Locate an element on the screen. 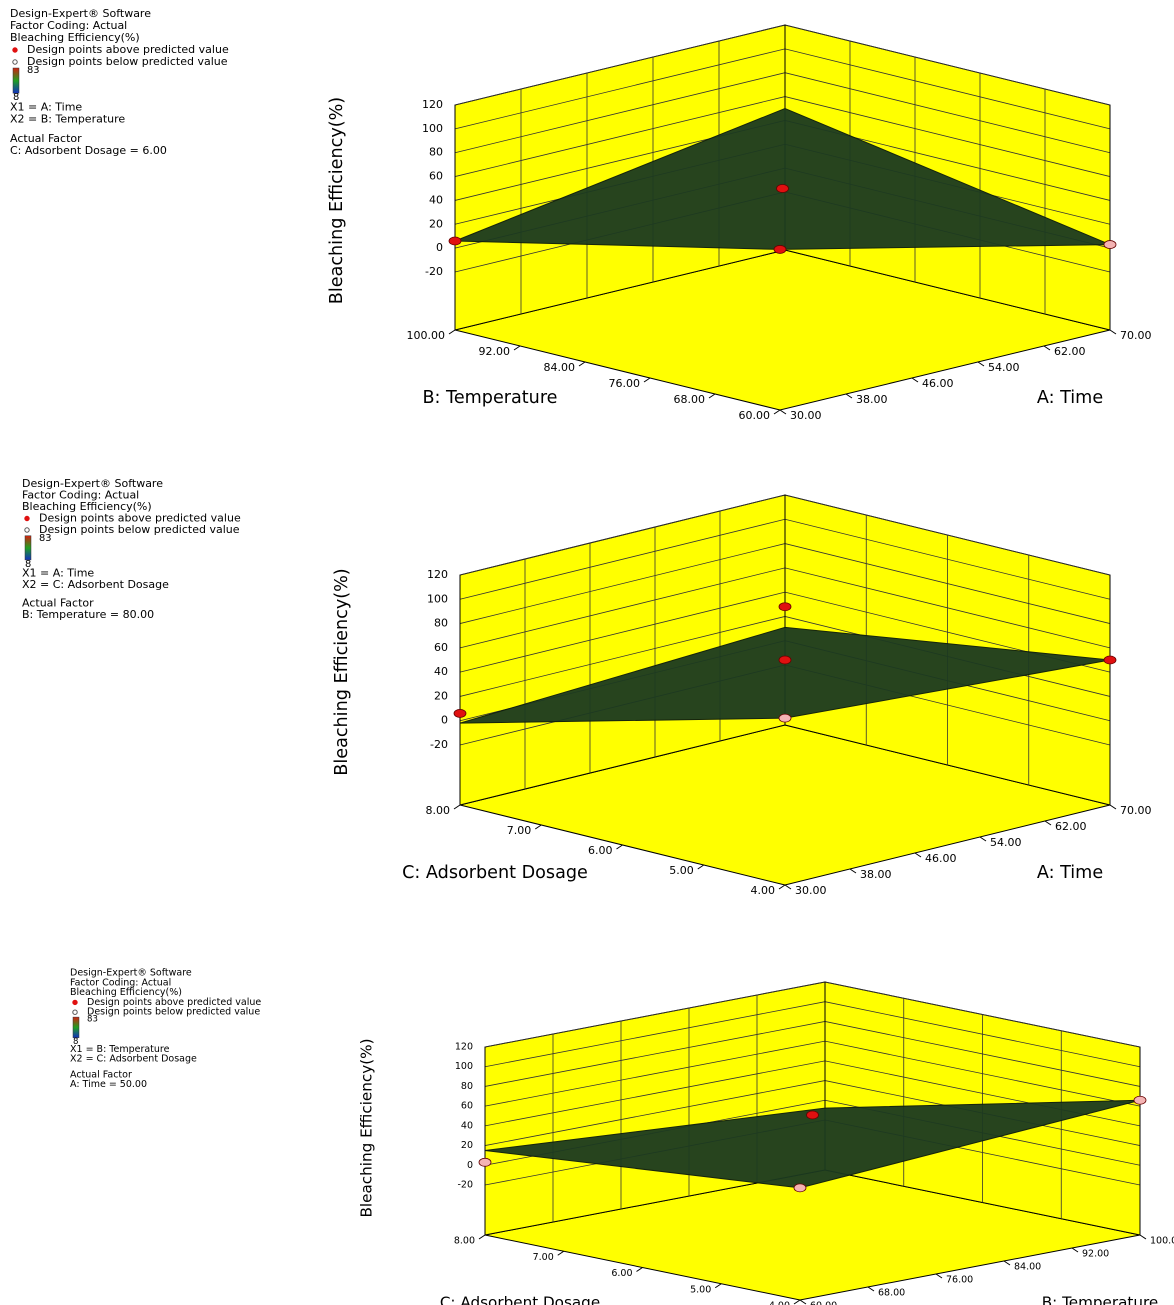 The height and width of the screenshot is (1305, 1174). z-tick-label: 80 is located at coordinates (467, 1086).